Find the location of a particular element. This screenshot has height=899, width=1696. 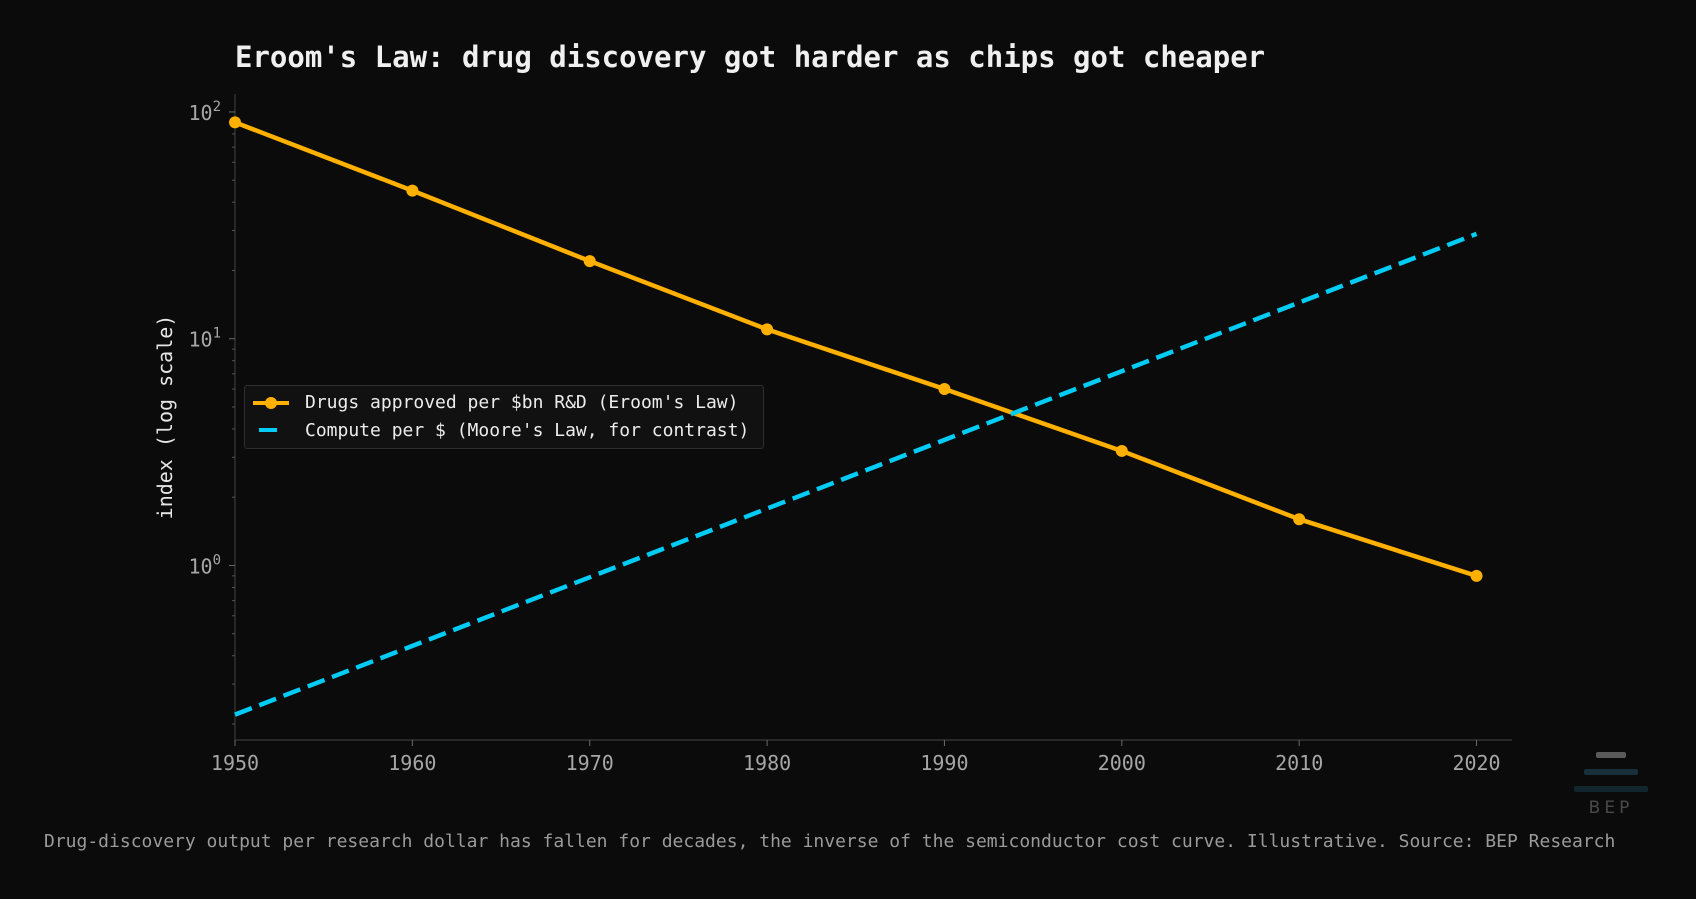

y-axis-label: index (log scale) is located at coordinates (165, 417).